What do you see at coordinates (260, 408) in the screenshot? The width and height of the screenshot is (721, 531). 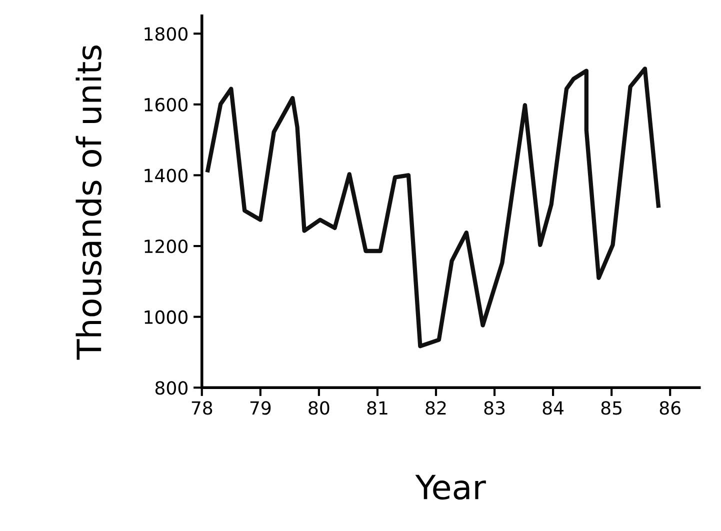 I see `x-tick-label: 79` at bounding box center [260, 408].